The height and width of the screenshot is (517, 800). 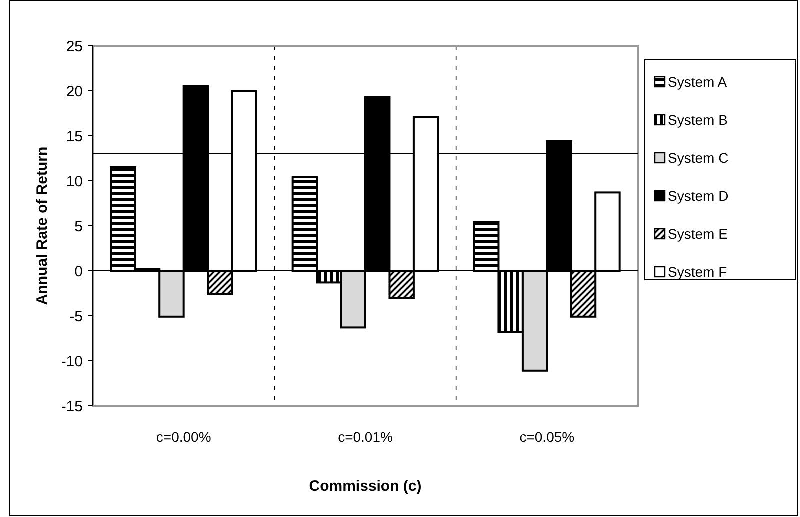 I want to click on y-tick-label: -15, so click(x=72, y=407).